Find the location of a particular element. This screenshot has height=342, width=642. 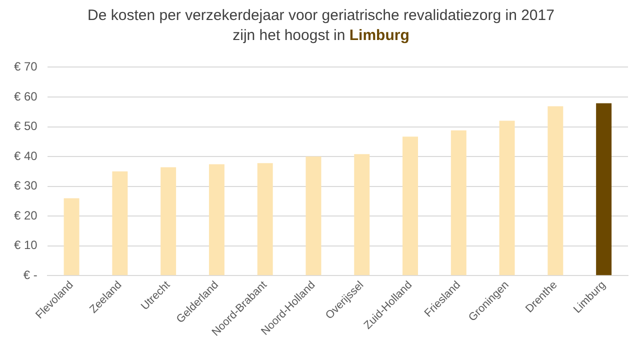

y-tick-label: € 40 is located at coordinates (26, 155).